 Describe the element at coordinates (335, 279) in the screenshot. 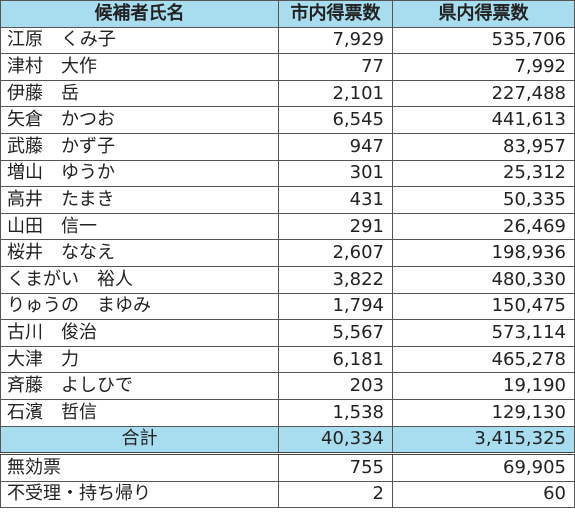

I see `city-votes: 3,822` at that location.